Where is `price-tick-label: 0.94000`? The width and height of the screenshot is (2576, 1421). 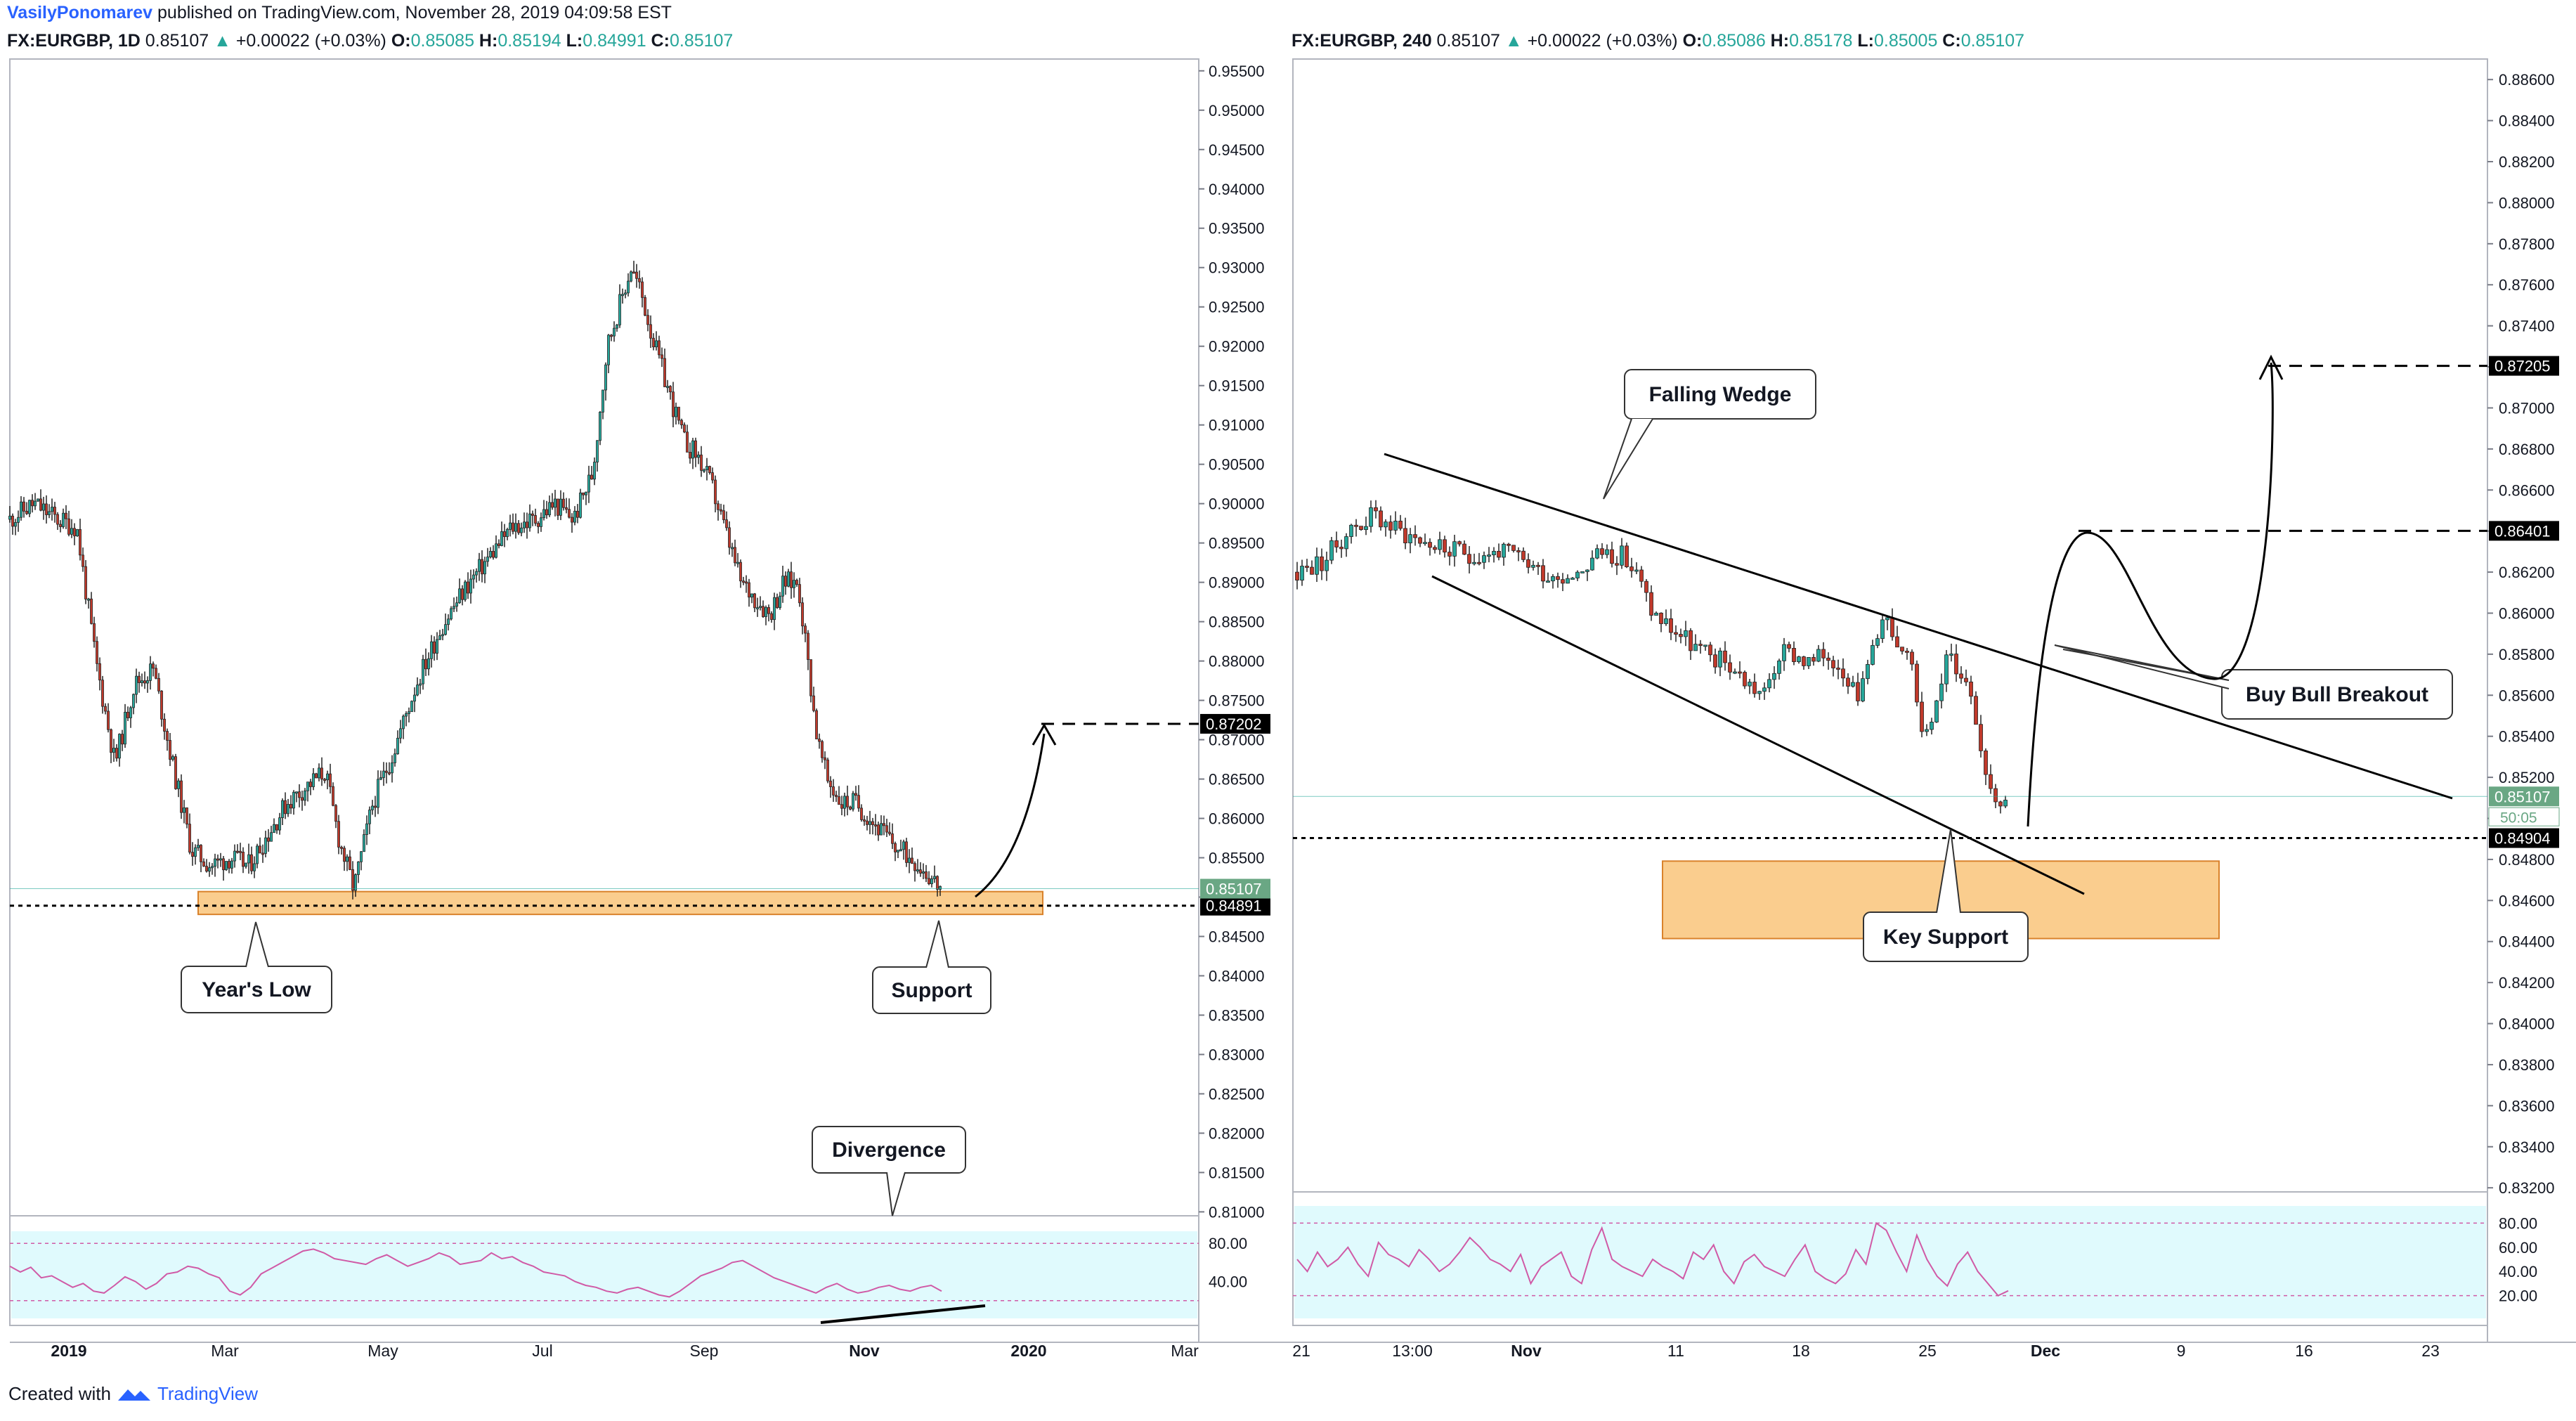 price-tick-label: 0.94000 is located at coordinates (1237, 189).